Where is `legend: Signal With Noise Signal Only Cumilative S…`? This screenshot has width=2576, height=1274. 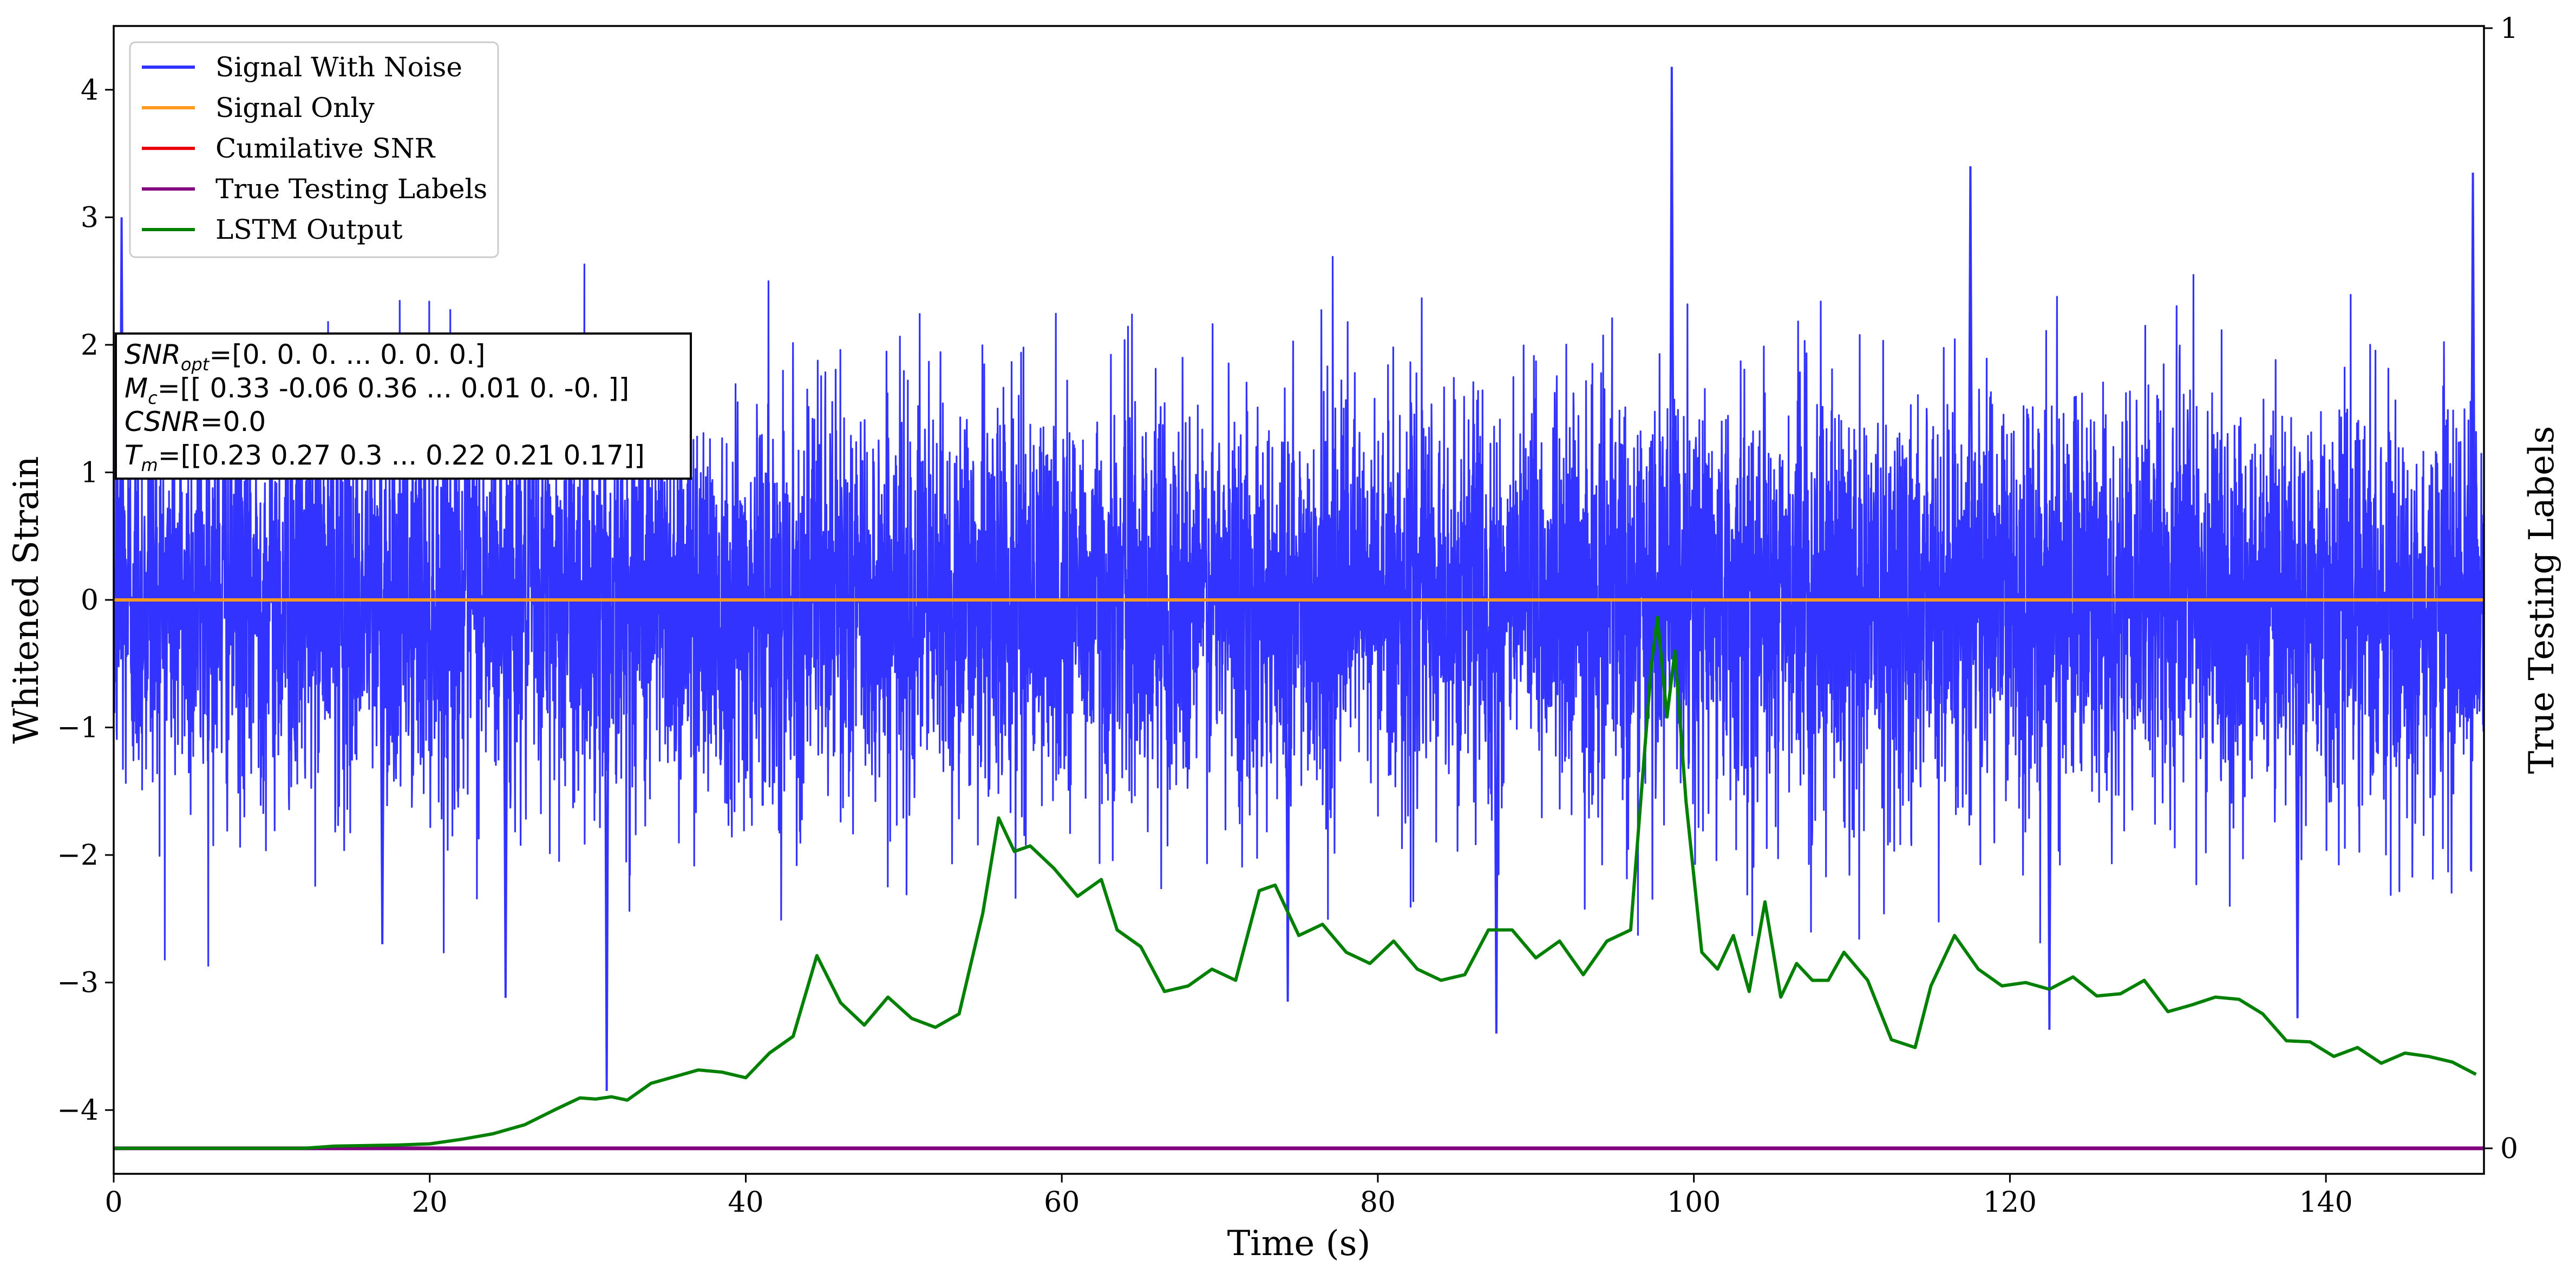 legend: Signal With Noise Signal Only Cumilative S… is located at coordinates (314, 149).